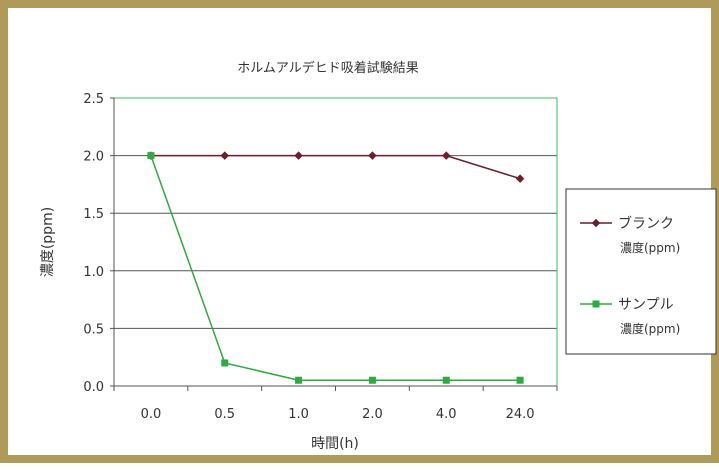 The width and height of the screenshot is (719, 471). I want to click on x-axis-title: 時間(h), so click(335, 444).